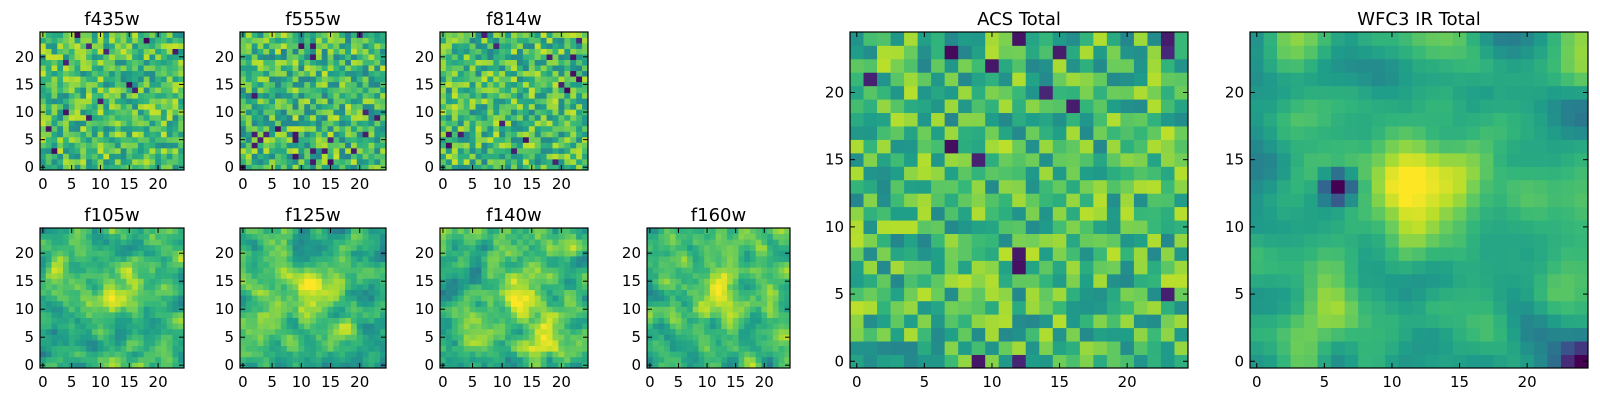  Describe the element at coordinates (502, 184) in the screenshot. I see `x-tick-label: 10` at that location.